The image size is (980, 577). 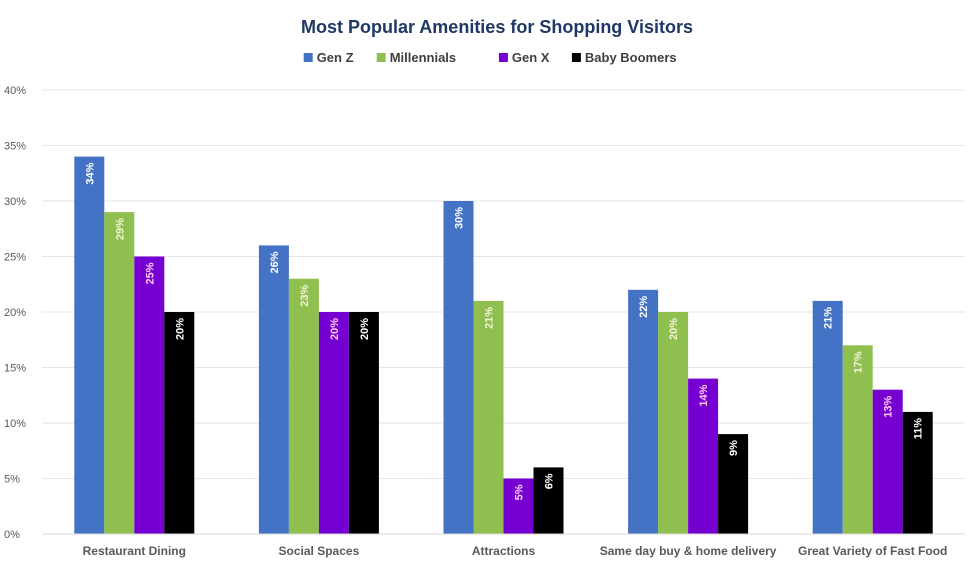 What do you see at coordinates (15, 258) in the screenshot?
I see `y-tick-label: 25%` at bounding box center [15, 258].